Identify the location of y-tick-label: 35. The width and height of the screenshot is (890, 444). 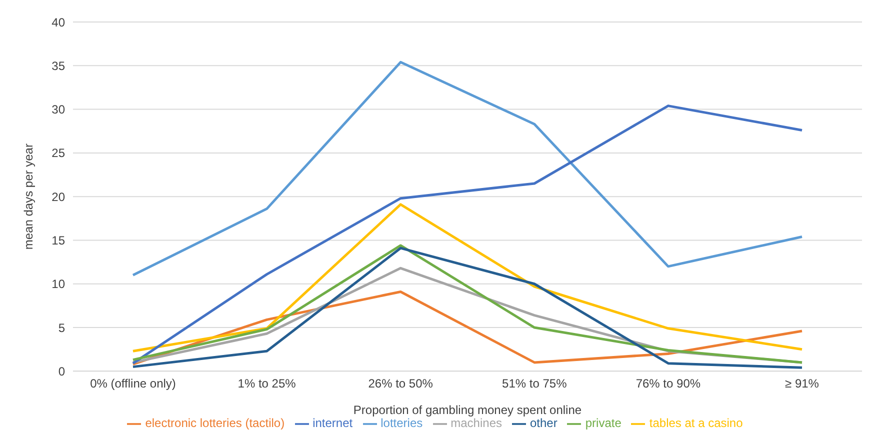
(59, 65).